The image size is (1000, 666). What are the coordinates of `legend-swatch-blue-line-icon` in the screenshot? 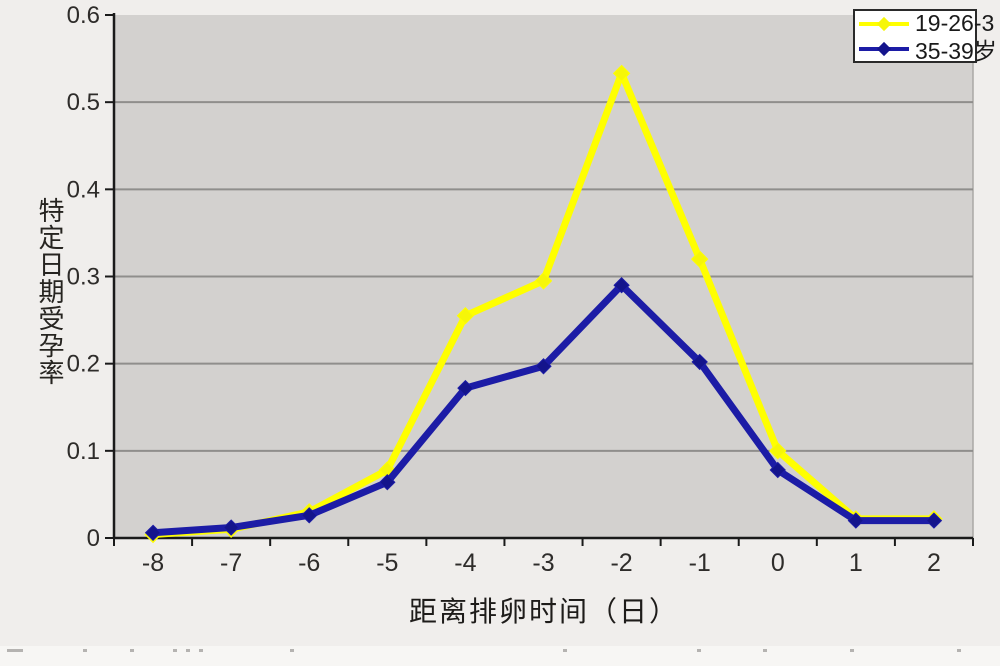 It's located at (884, 48).